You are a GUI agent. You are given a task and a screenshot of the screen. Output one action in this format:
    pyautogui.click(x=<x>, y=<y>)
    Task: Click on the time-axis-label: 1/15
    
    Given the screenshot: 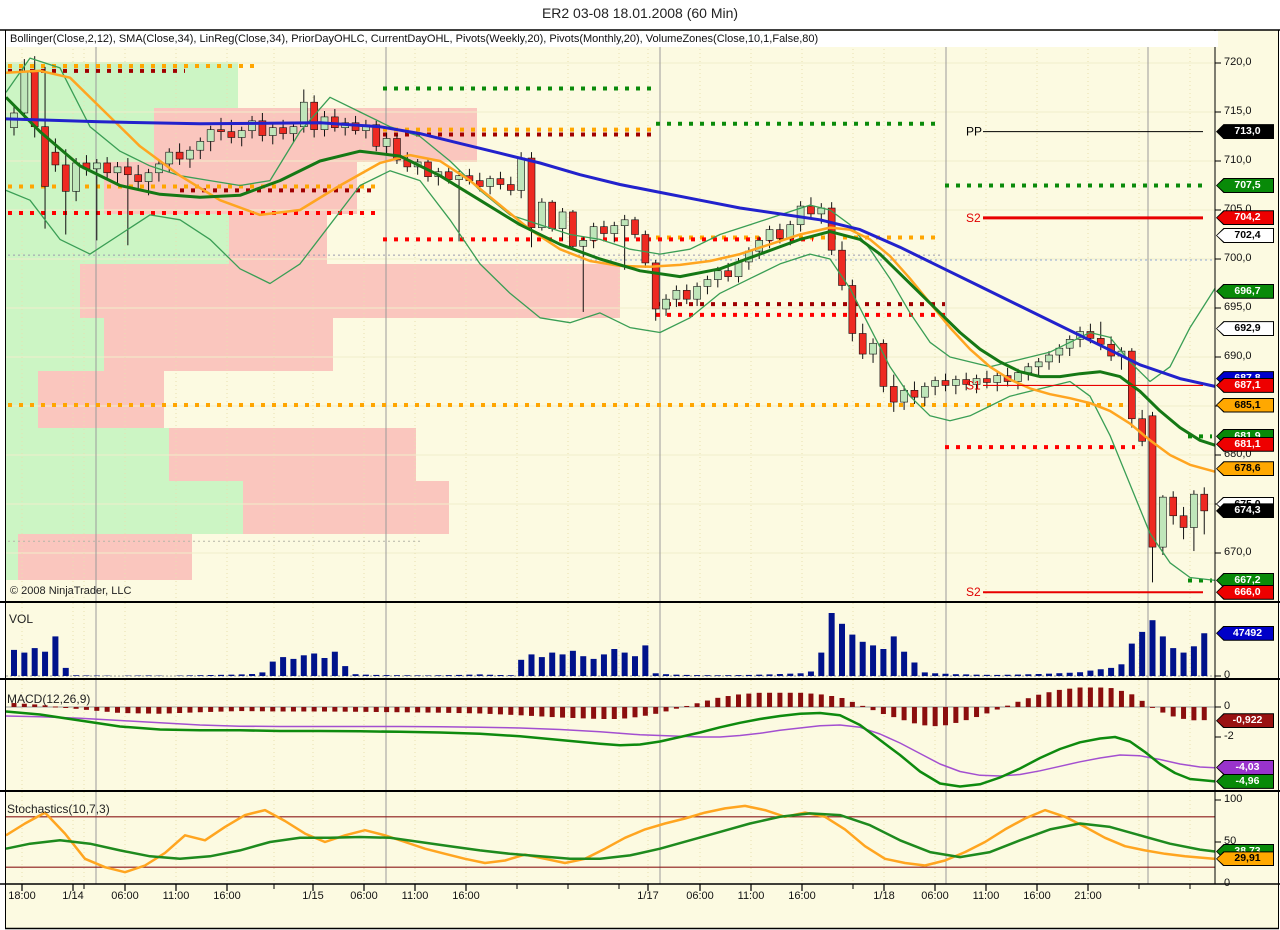 What is the action you would take?
    pyautogui.click(x=313, y=896)
    